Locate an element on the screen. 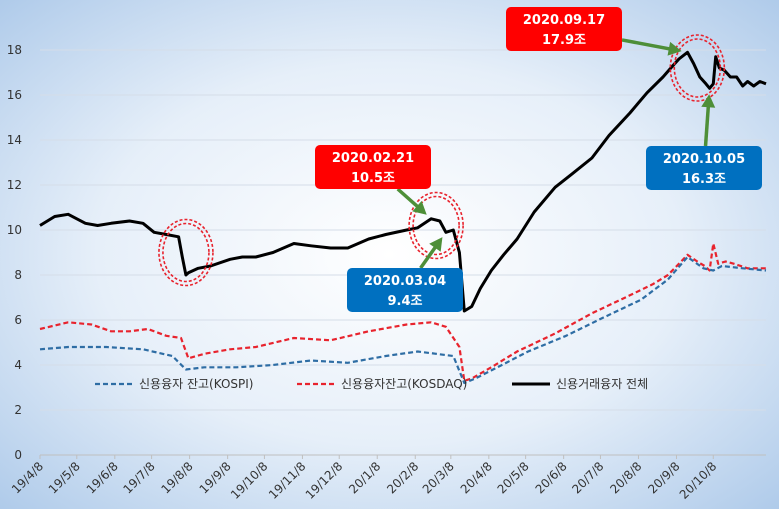 Image resolution: width=779 pixels, height=509 pixels. y-tick-label: 6 is located at coordinates (18, 320).